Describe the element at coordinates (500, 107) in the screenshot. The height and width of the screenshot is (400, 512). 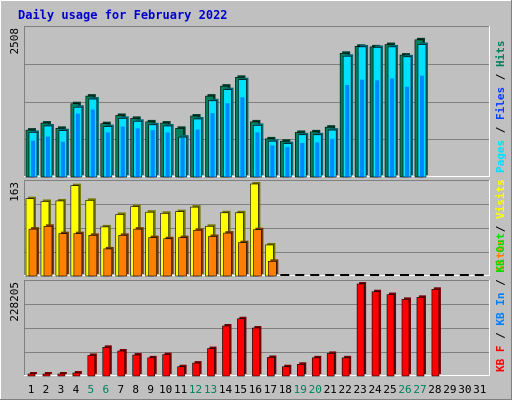
I see `legend-label: Pages / Files / Hits` at that location.